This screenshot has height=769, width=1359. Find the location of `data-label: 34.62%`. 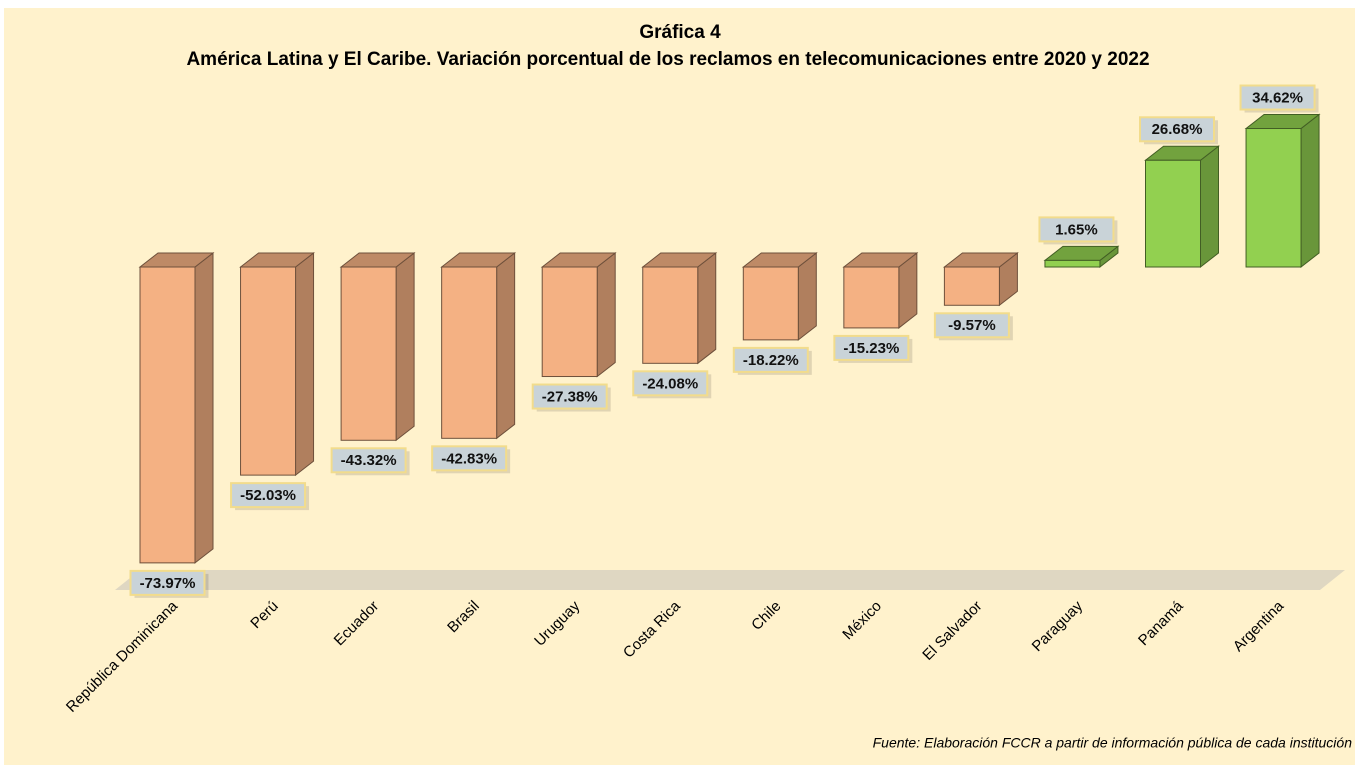

data-label: 34.62% is located at coordinates (1277, 97).